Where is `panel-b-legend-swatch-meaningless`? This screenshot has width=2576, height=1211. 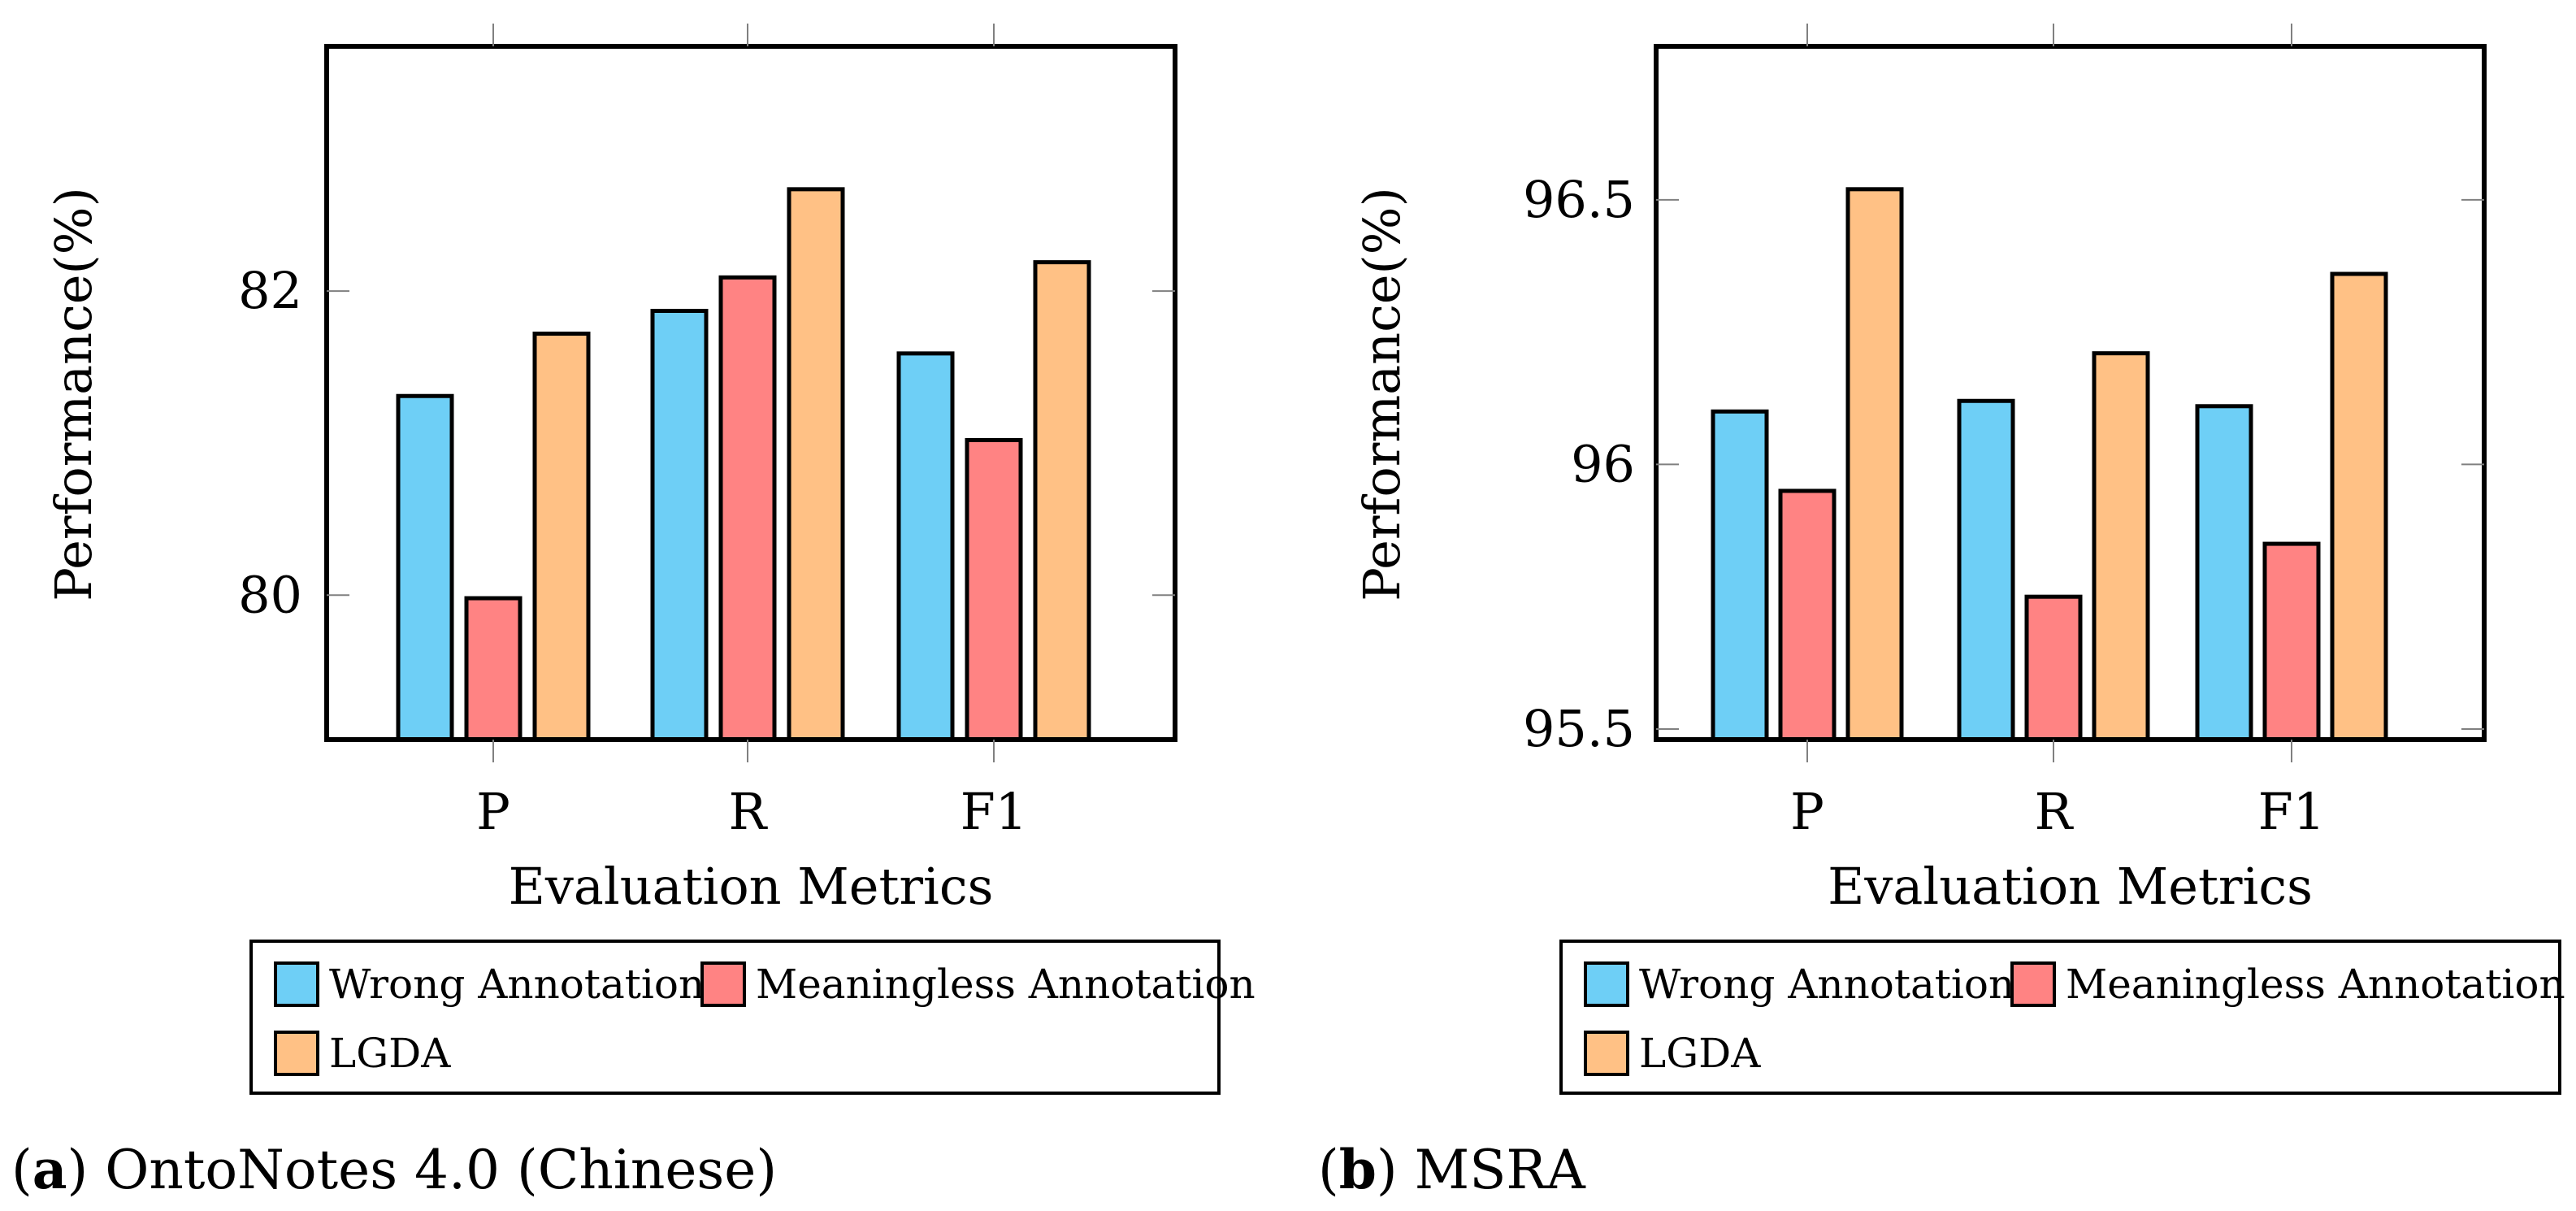 panel-b-legend-swatch-meaningless is located at coordinates (2033, 984).